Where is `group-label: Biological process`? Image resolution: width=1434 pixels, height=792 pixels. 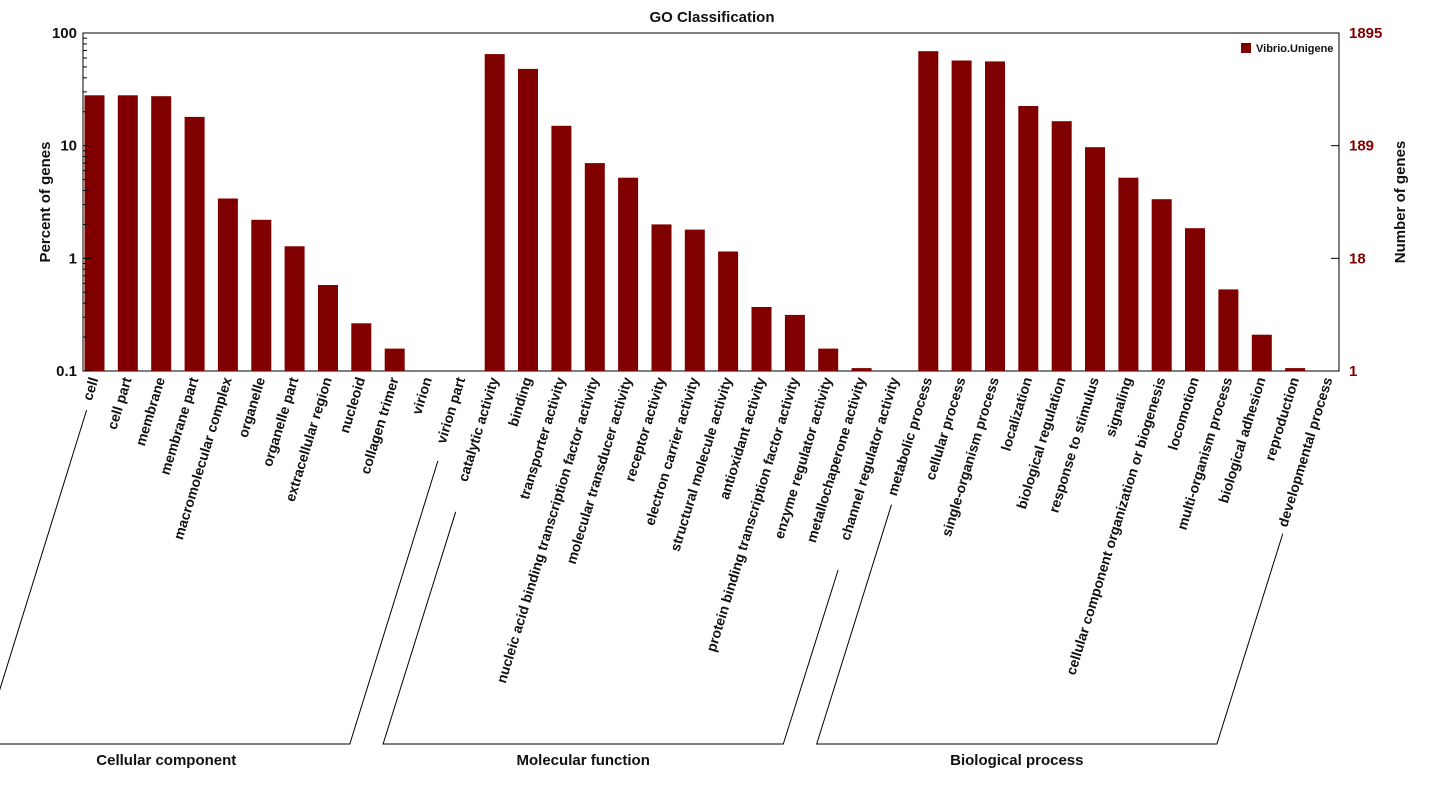
group-label: Biological process is located at coordinates (1016, 760).